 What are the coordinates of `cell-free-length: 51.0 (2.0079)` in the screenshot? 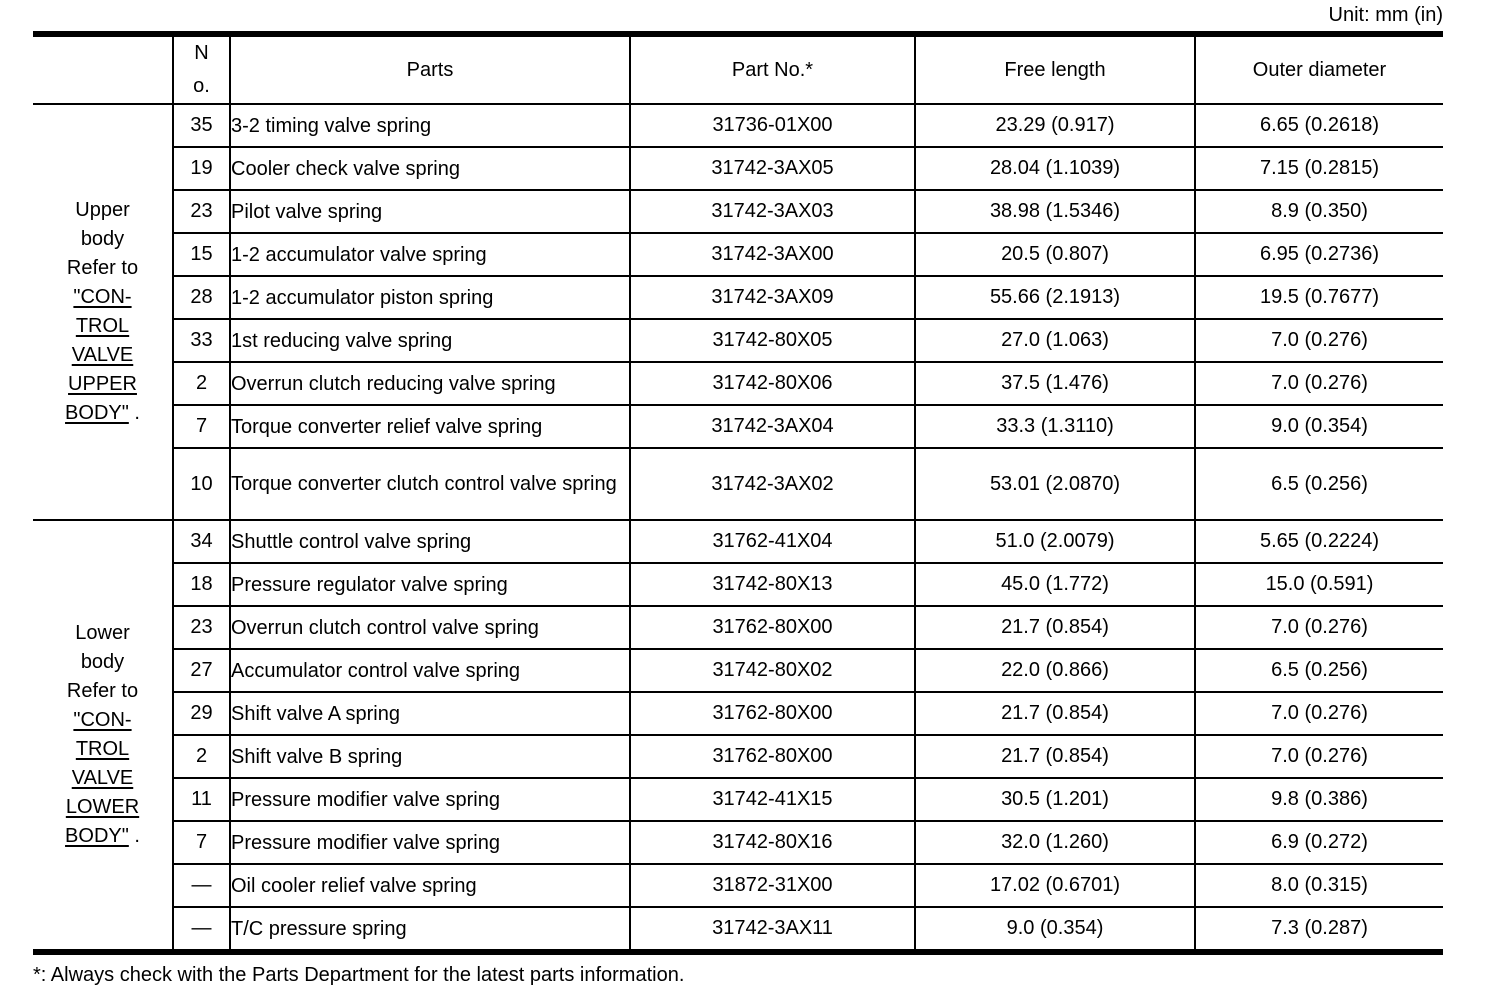 It's located at (1055, 541).